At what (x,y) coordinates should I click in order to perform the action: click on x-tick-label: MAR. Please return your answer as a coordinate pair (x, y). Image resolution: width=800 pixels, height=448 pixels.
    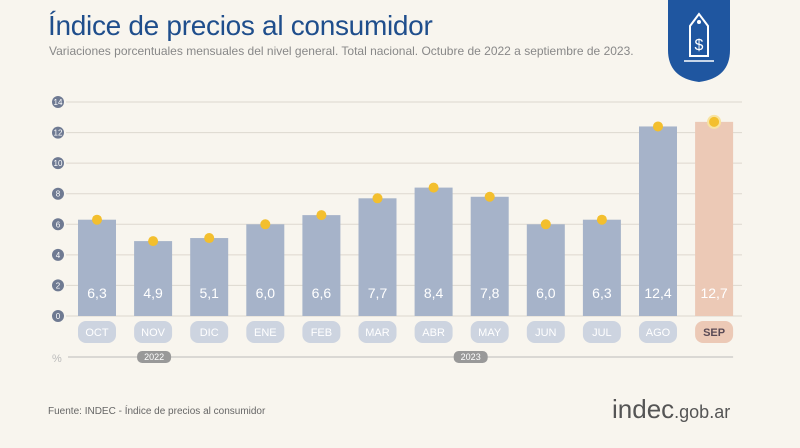
    Looking at the image, I should click on (377, 333).